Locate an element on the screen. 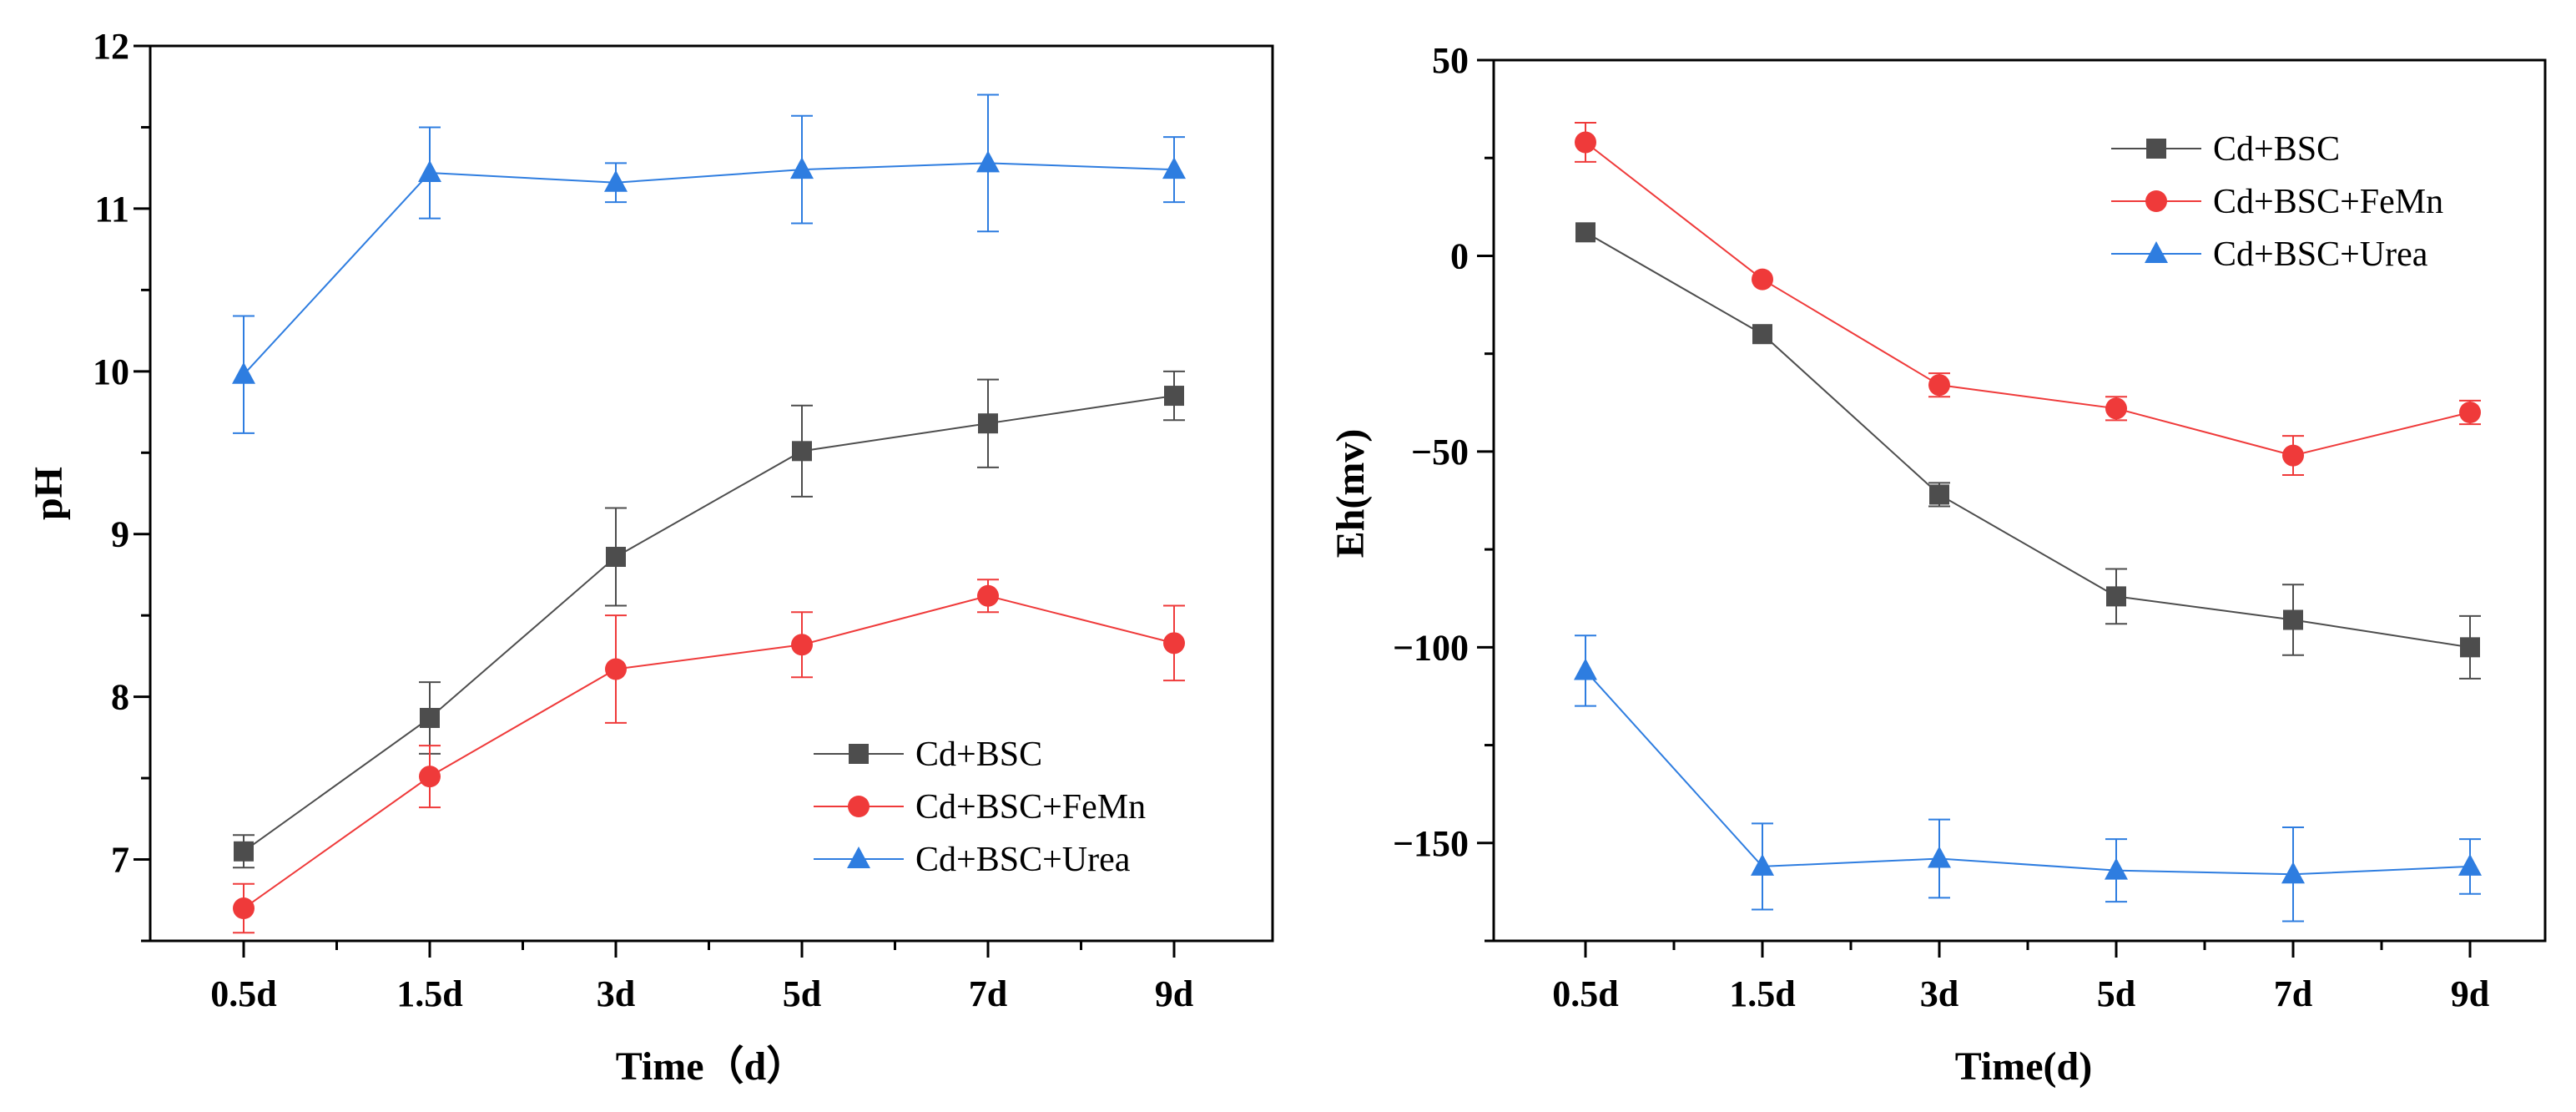 The image size is (2576, 1112). eh-y-tick-label: −100 is located at coordinates (1431, 647).